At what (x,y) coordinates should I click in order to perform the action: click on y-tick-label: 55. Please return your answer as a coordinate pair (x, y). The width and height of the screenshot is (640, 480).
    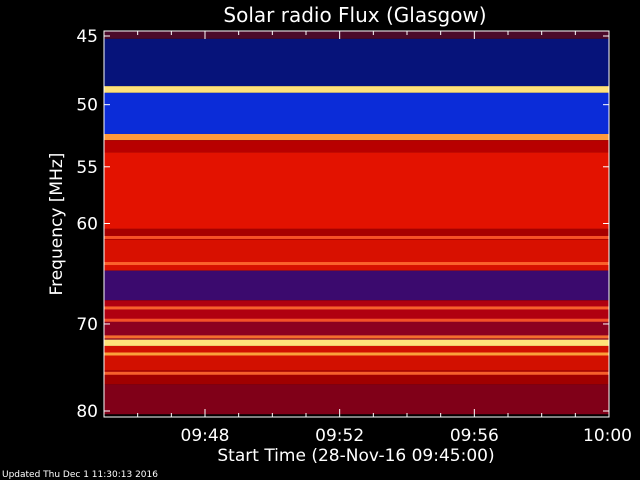
    Looking at the image, I should click on (87, 168).